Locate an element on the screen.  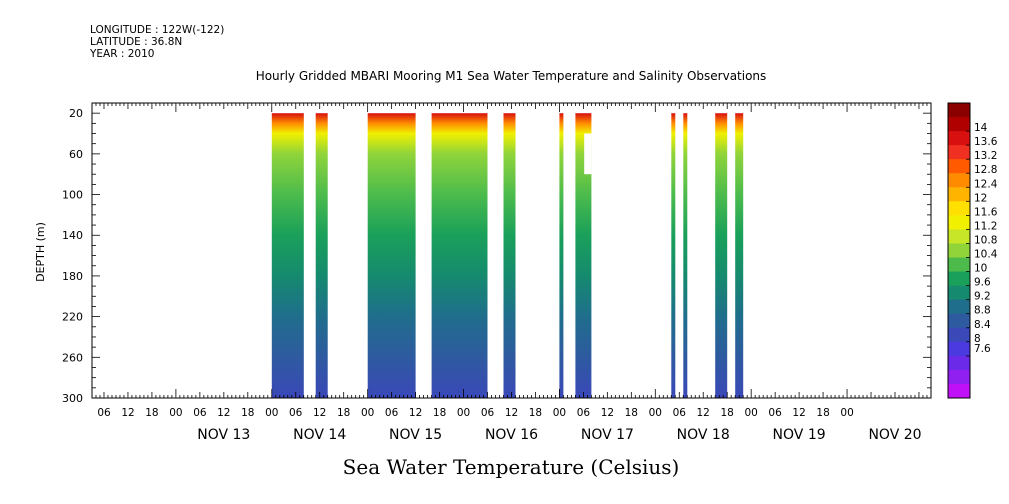
colorbar-label: 8.4 is located at coordinates (982, 325).